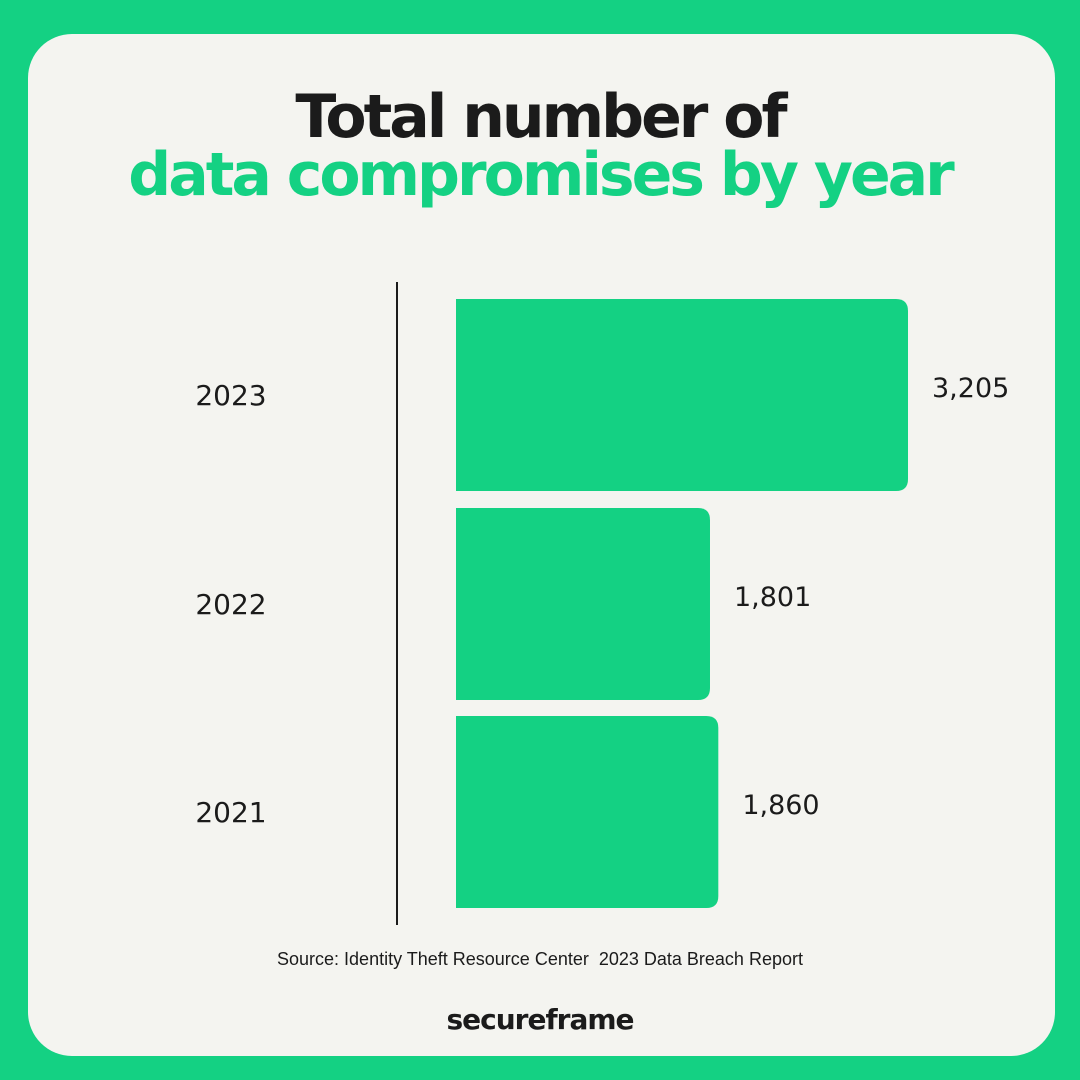 This screenshot has height=1080, width=1080. What do you see at coordinates (230, 812) in the screenshot?
I see `y-tick-label-2021: 2021` at bounding box center [230, 812].